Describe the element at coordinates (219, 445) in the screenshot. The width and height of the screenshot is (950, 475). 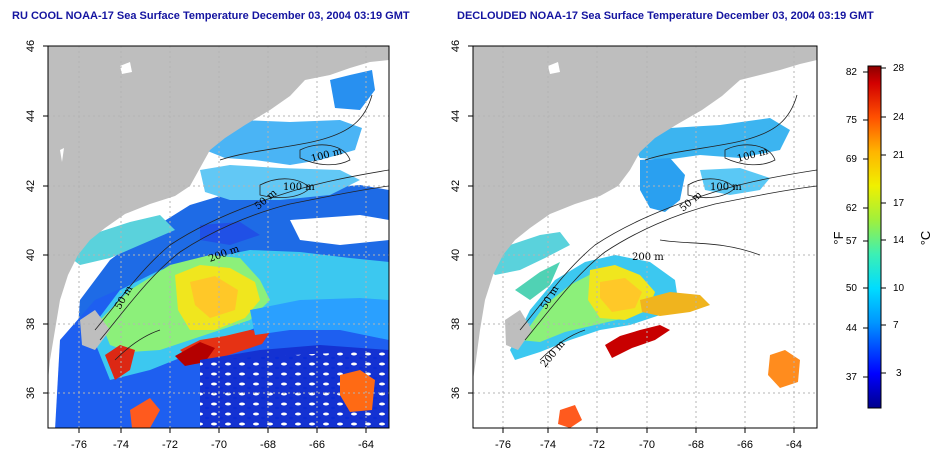
I see `left-x-tick: -70` at that location.